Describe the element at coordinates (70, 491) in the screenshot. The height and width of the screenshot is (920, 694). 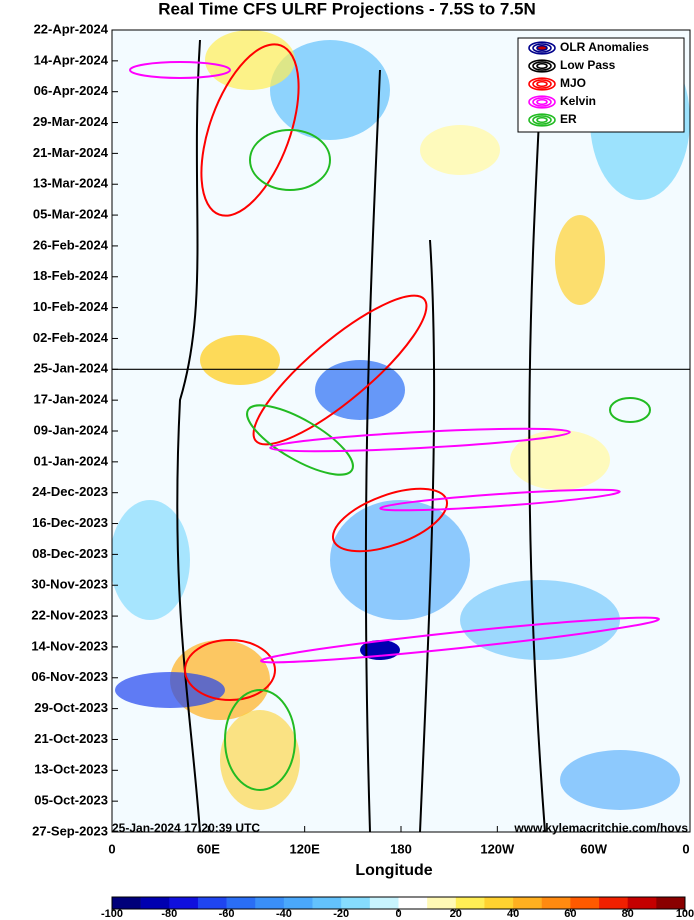
I see `y-tick-label: 24-Dec-2023` at that location.